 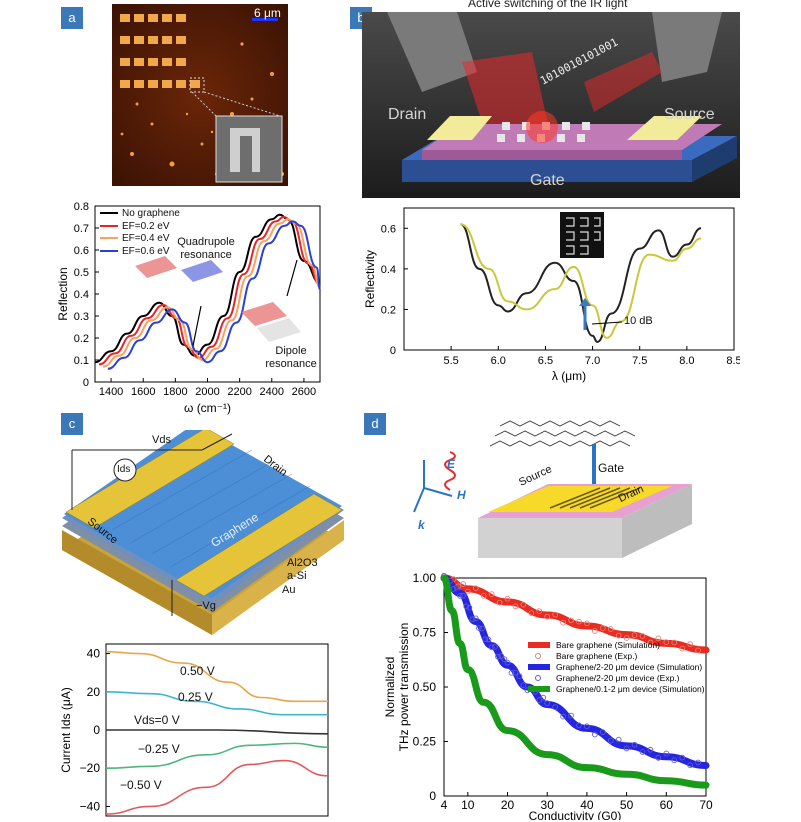 What do you see at coordinates (141, 785) in the screenshot?
I see `label-m050v: −0.50 V` at bounding box center [141, 785].